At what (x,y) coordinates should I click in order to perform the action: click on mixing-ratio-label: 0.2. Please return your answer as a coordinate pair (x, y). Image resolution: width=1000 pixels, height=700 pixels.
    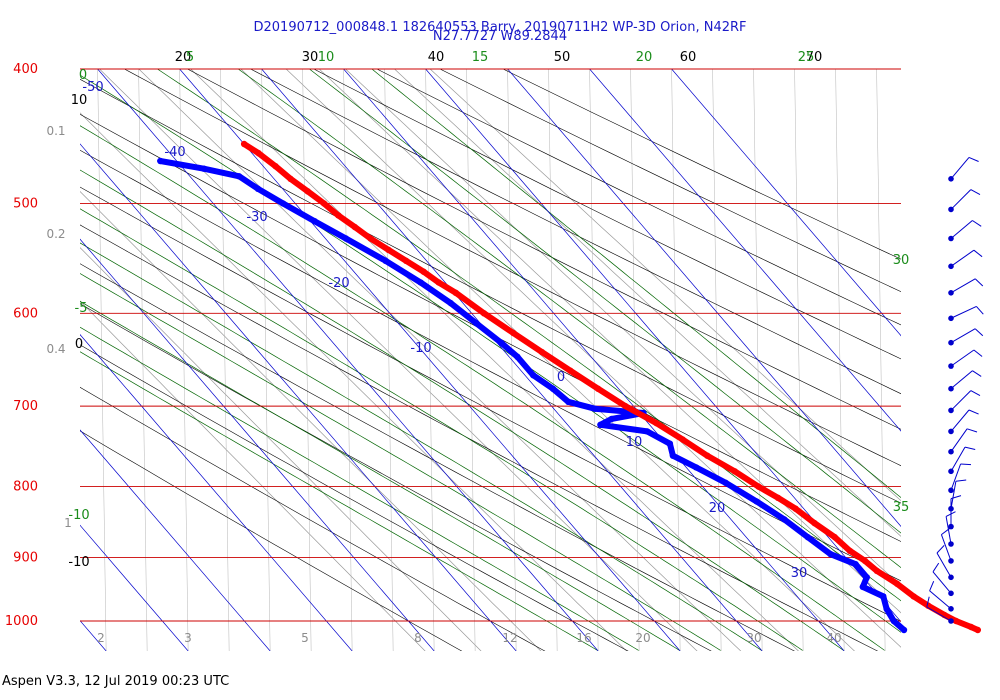
    Looking at the image, I should click on (55, 234).